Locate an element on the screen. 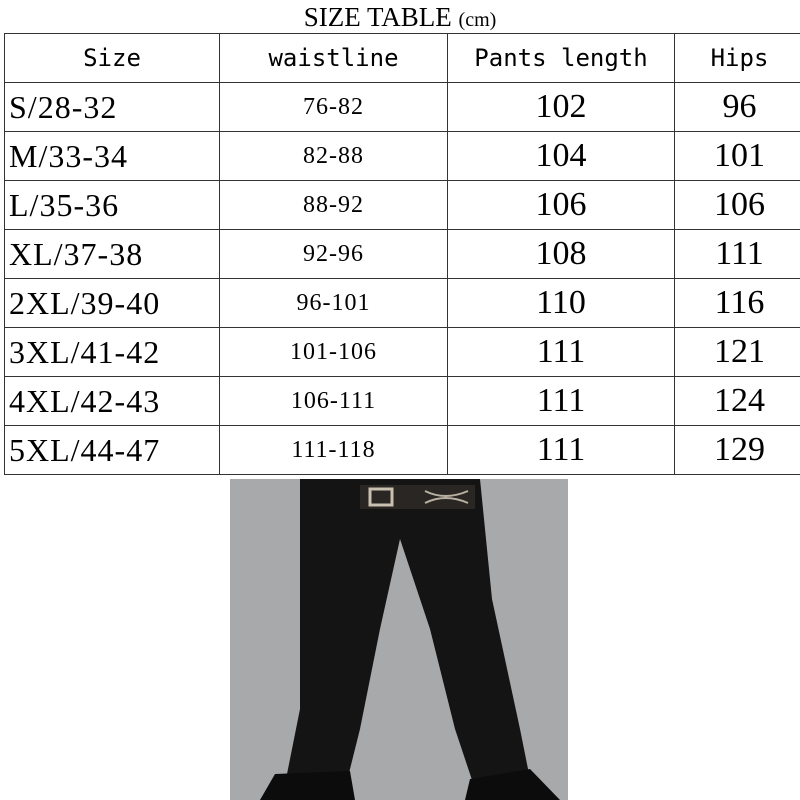 The width and height of the screenshot is (800, 800). hips-cell: 111 is located at coordinates (737, 254).